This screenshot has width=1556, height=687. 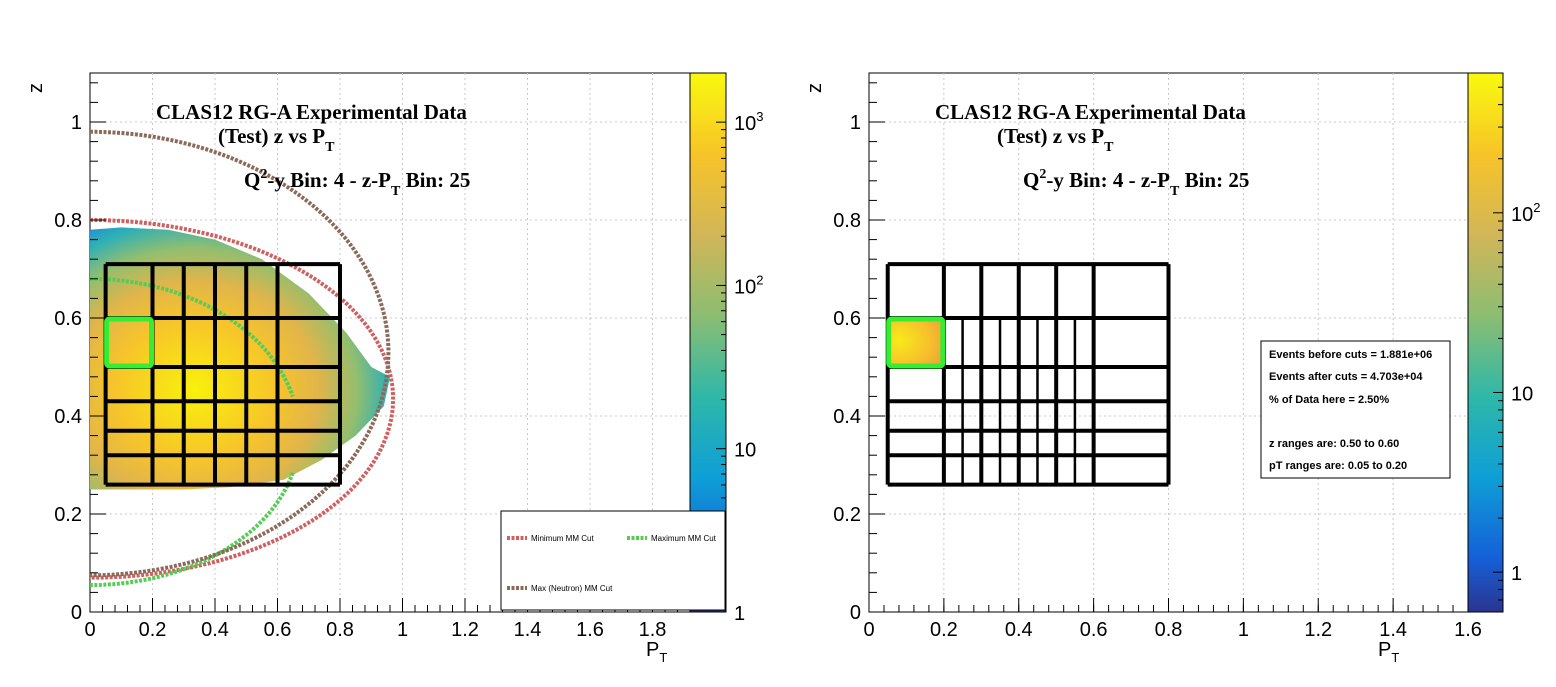 What do you see at coordinates (192, 529) in the screenshot?
I see `maximum-mm-cut-curve-lower` at bounding box center [192, 529].